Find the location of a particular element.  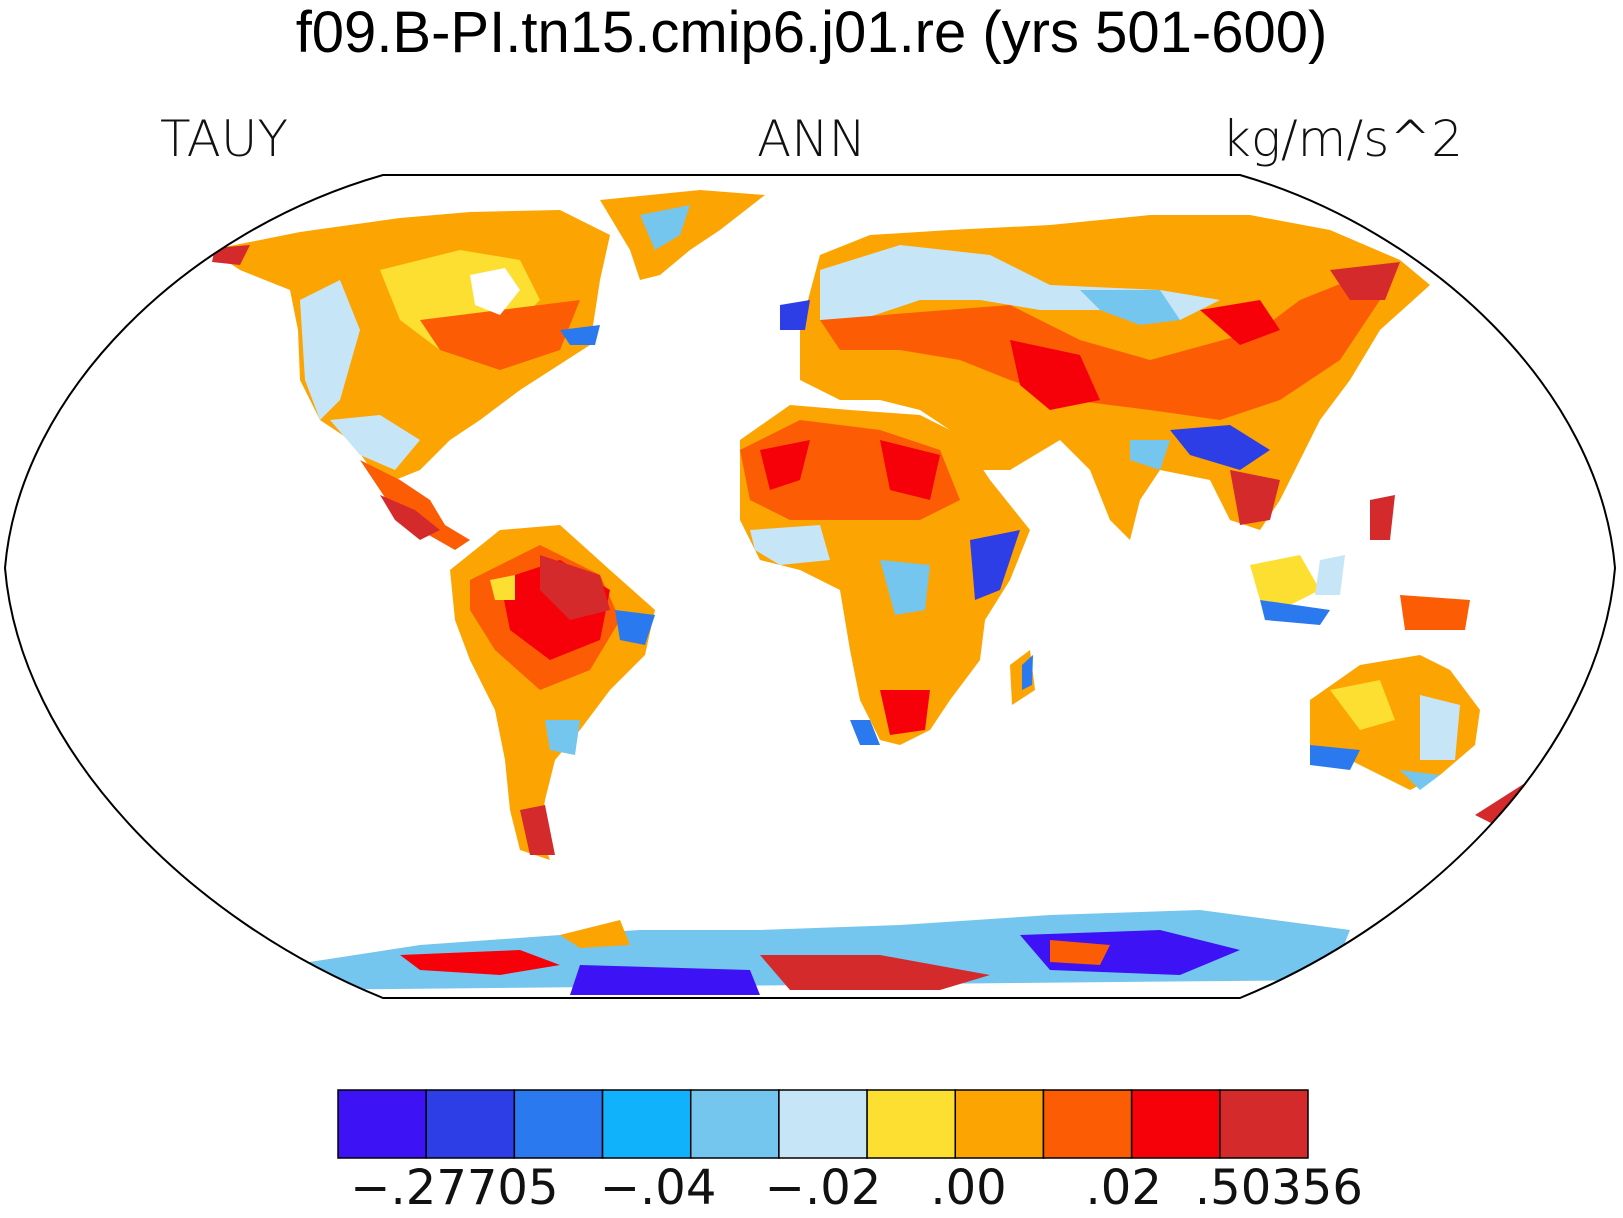

eurasia is located at coordinates (1105, 377).